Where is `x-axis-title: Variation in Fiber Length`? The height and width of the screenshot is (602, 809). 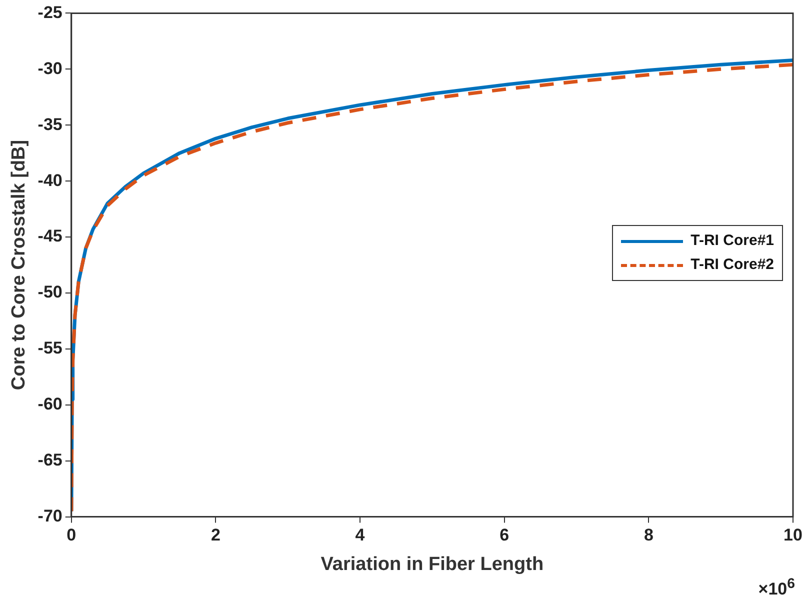 x-axis-title: Variation in Fiber Length is located at coordinates (432, 564).